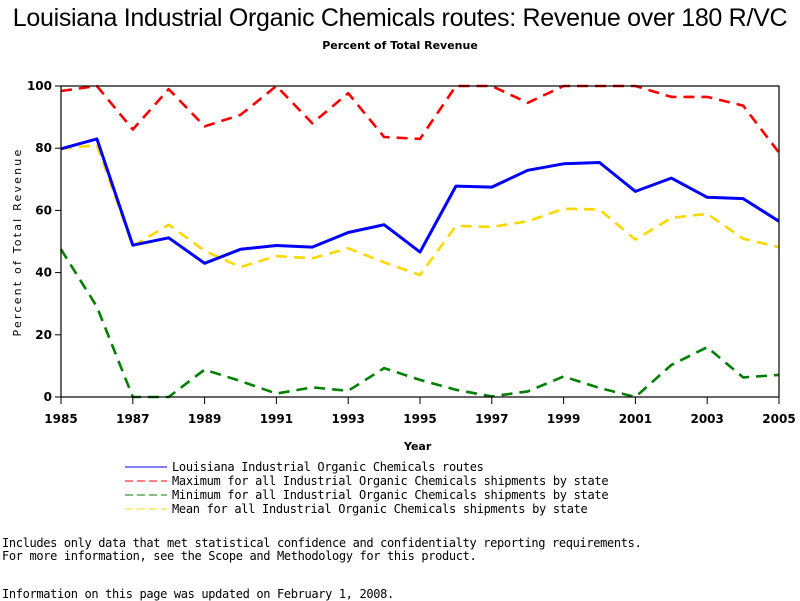 The width and height of the screenshot is (800, 601). I want to click on y-tick-label: 20, so click(43, 335).